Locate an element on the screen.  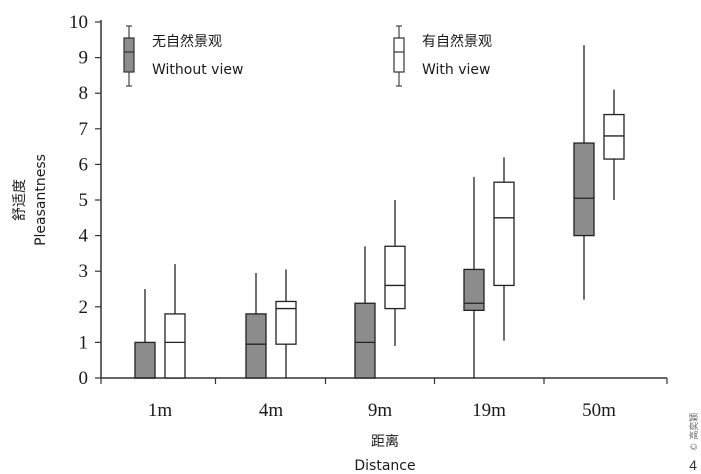
page-number: 4 is located at coordinates (693, 465).